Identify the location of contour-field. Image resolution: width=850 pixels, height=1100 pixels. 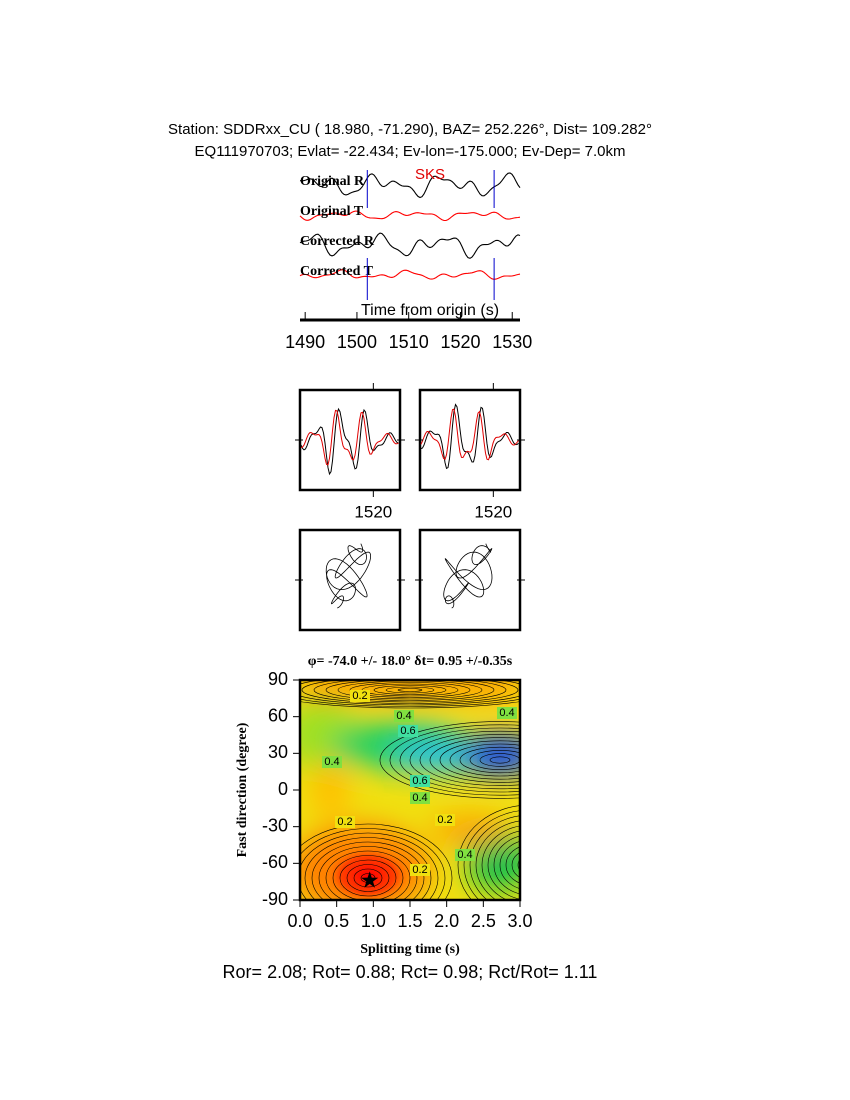
(418, 790).